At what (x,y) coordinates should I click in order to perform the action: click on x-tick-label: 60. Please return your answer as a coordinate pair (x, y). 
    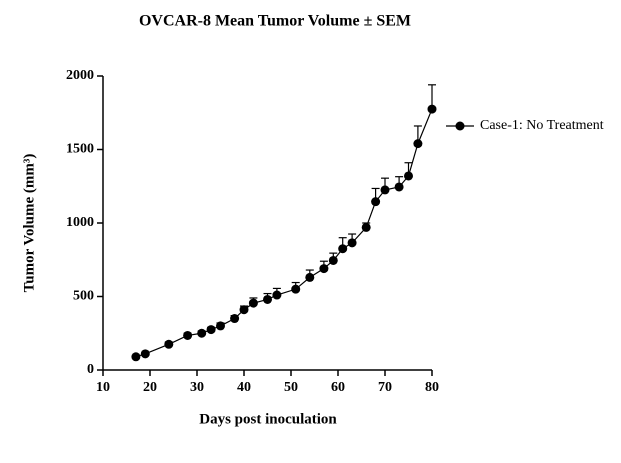
    Looking at the image, I should click on (338, 387).